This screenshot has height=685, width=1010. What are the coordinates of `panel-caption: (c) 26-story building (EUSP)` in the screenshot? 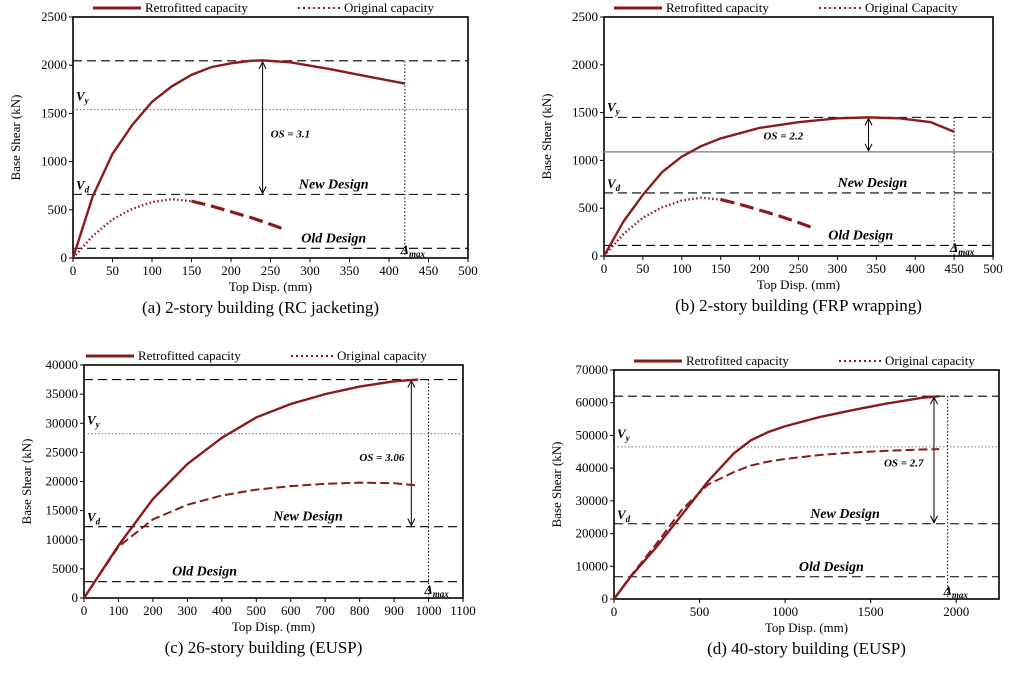 It's located at (264, 647).